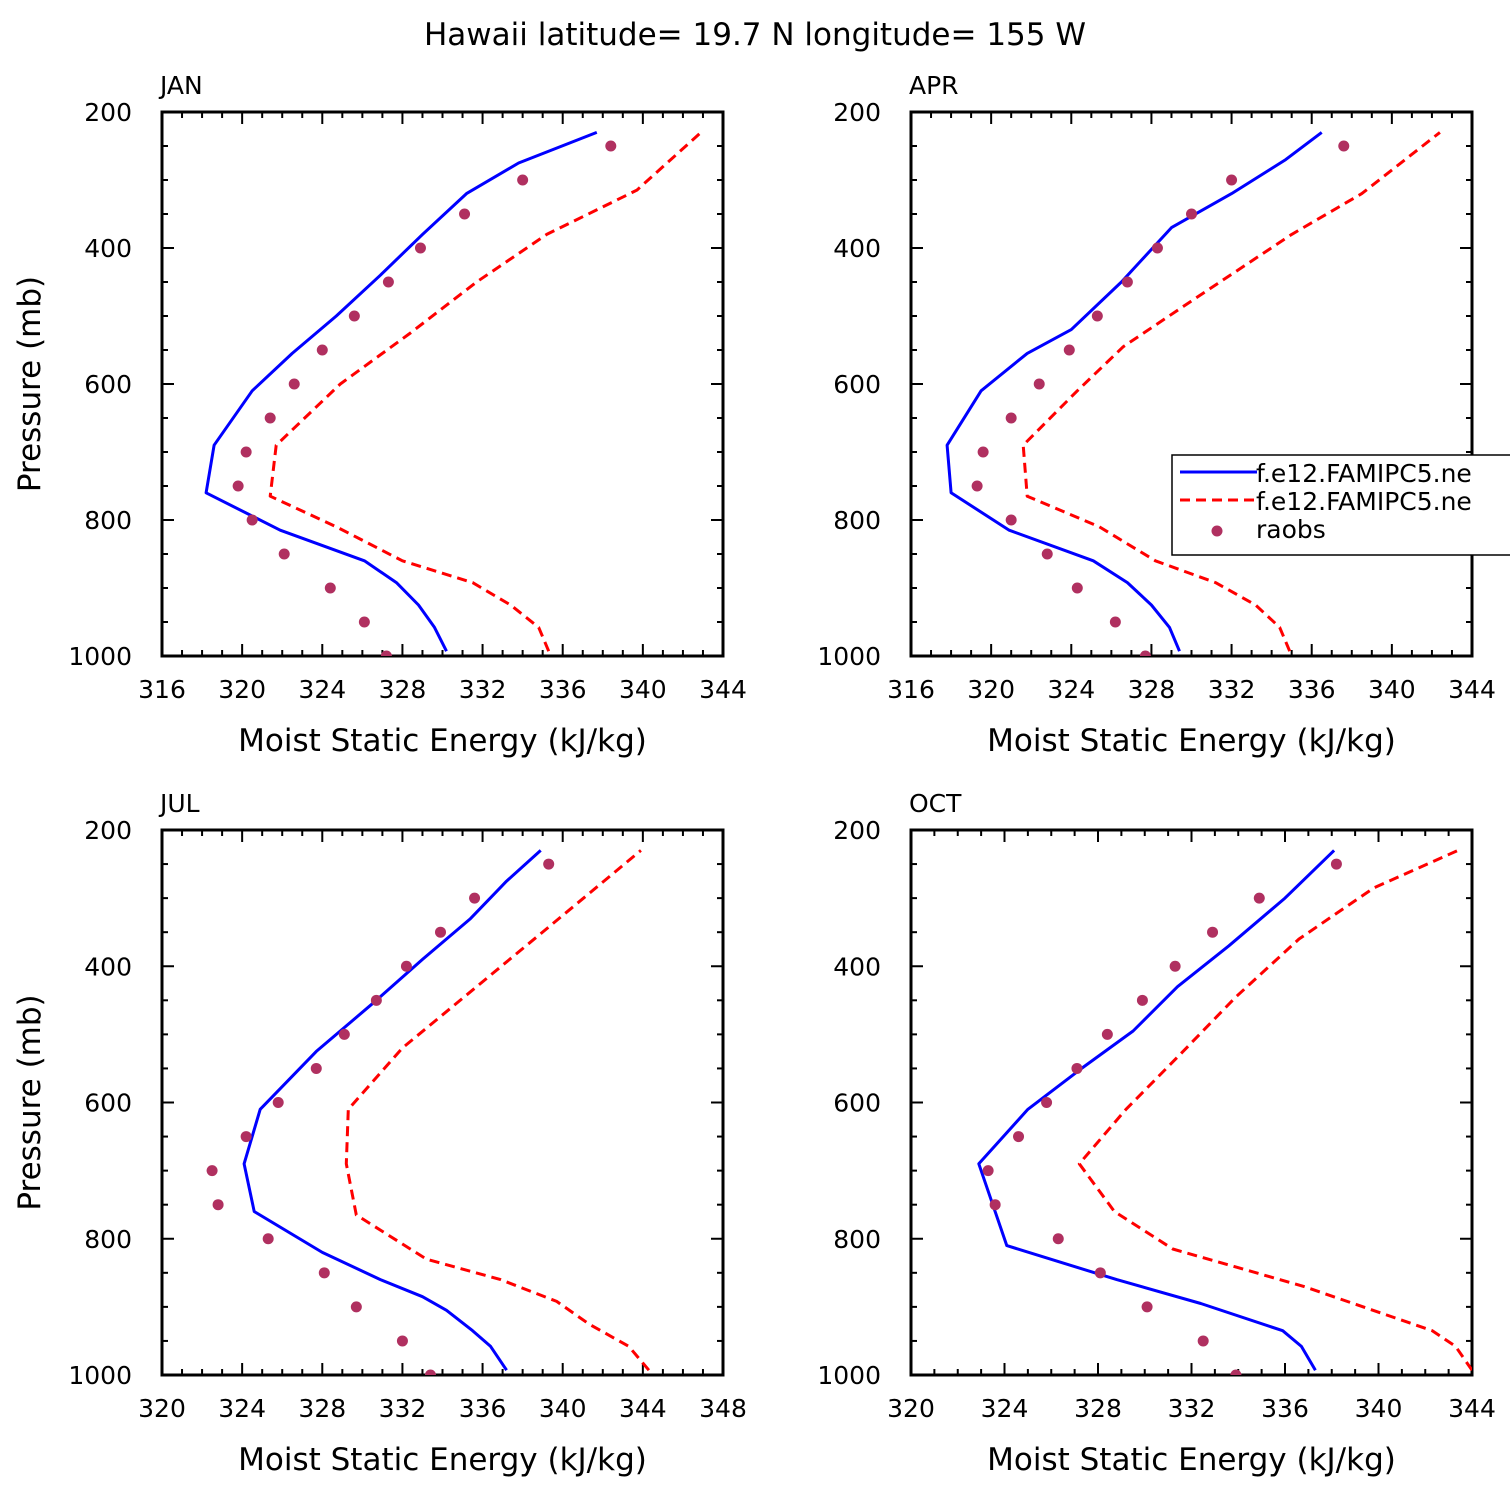  Describe the element at coordinates (755, 35) in the screenshot. I see `figure-title: Hawaii latitude= 19.7 N longitude= 155 W` at that location.